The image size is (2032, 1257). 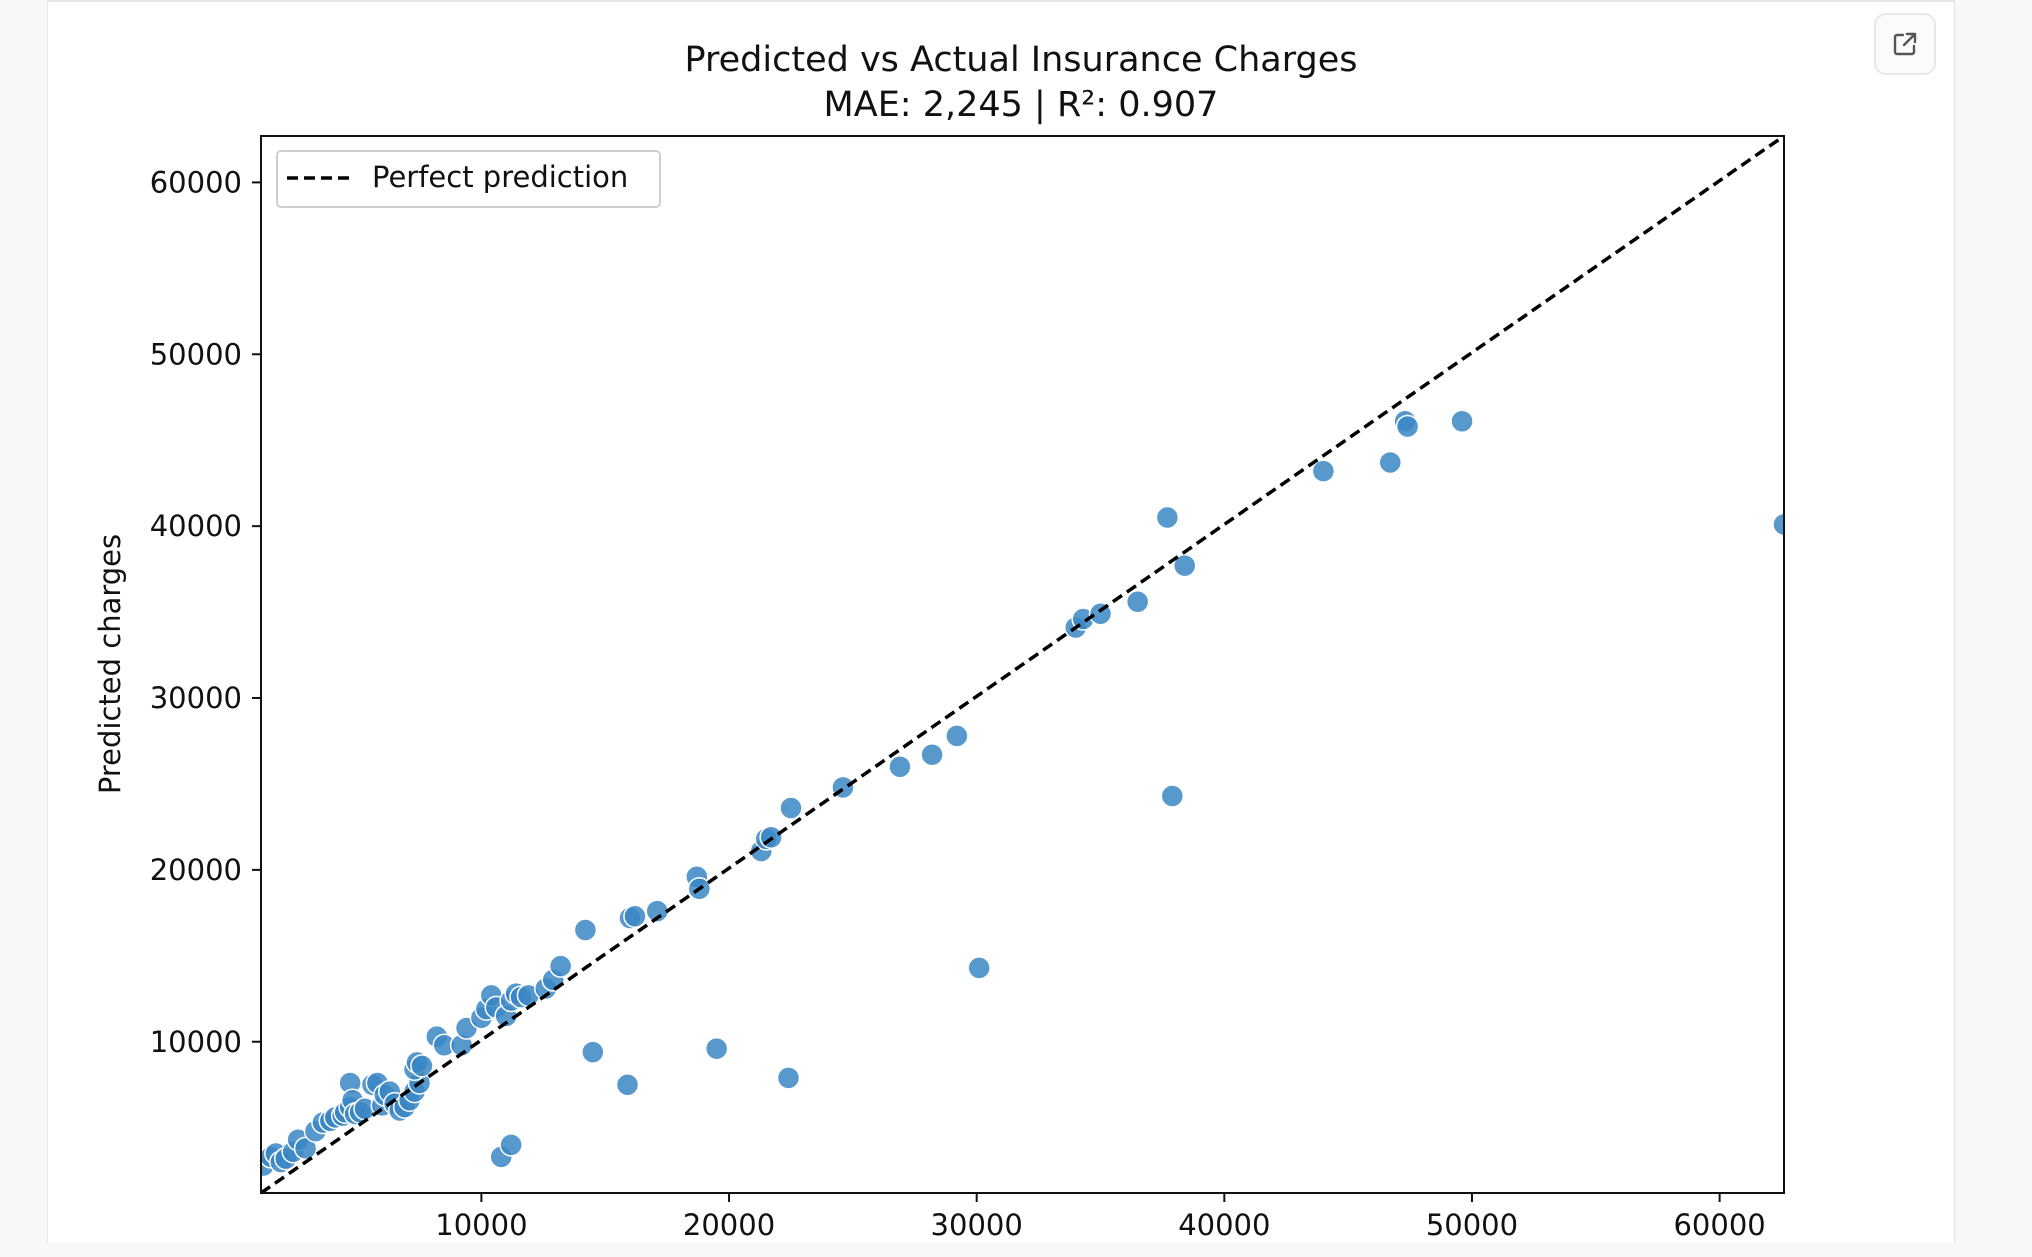 I want to click on x-tick-label: 40000, so click(x=1224, y=1225).